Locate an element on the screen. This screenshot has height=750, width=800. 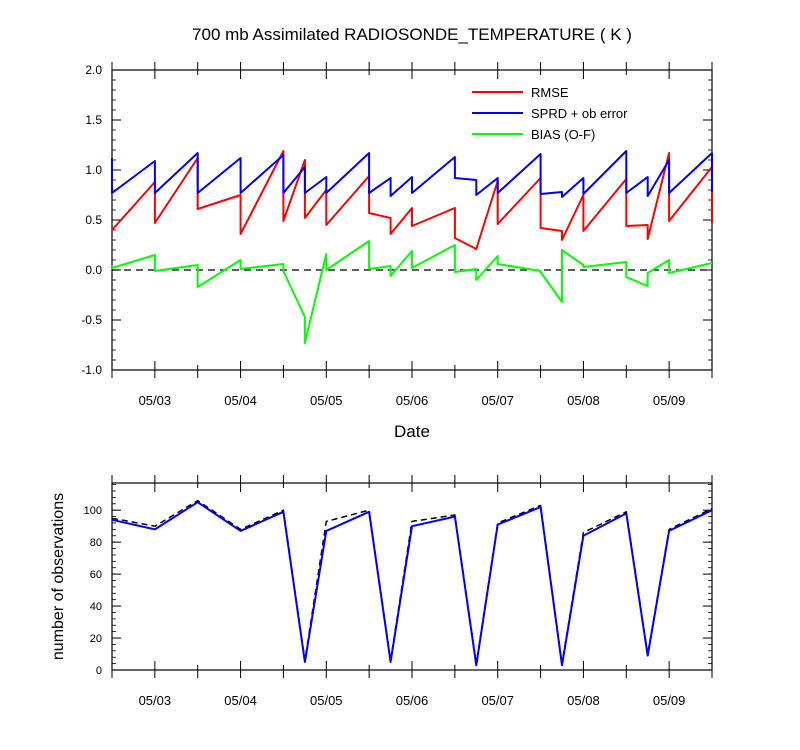
y-tick-label: 2.0 is located at coordinates (93, 70).